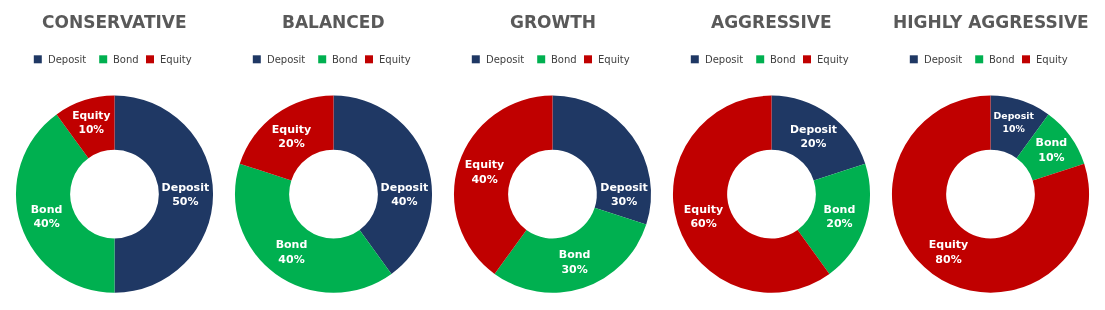 Image resolution: width=1105 pixels, height=310 pixels. What do you see at coordinates (703, 223) in the screenshot?
I see `data-label: 60%` at bounding box center [703, 223].